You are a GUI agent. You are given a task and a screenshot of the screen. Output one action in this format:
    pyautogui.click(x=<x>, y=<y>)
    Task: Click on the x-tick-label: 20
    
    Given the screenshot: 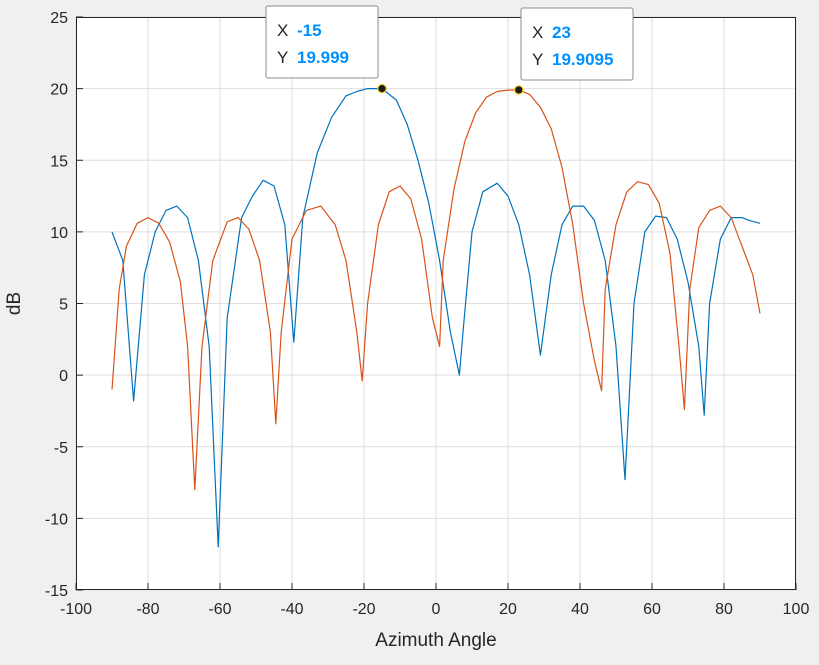 What is the action you would take?
    pyautogui.click(x=508, y=609)
    